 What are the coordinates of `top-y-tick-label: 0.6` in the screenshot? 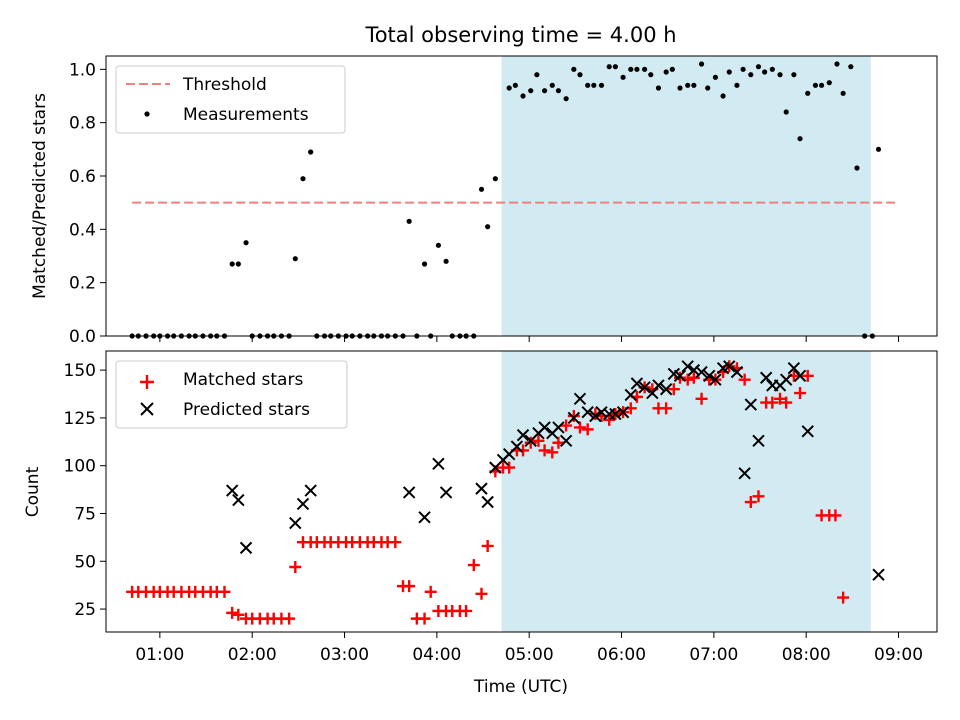 It's located at (82, 177).